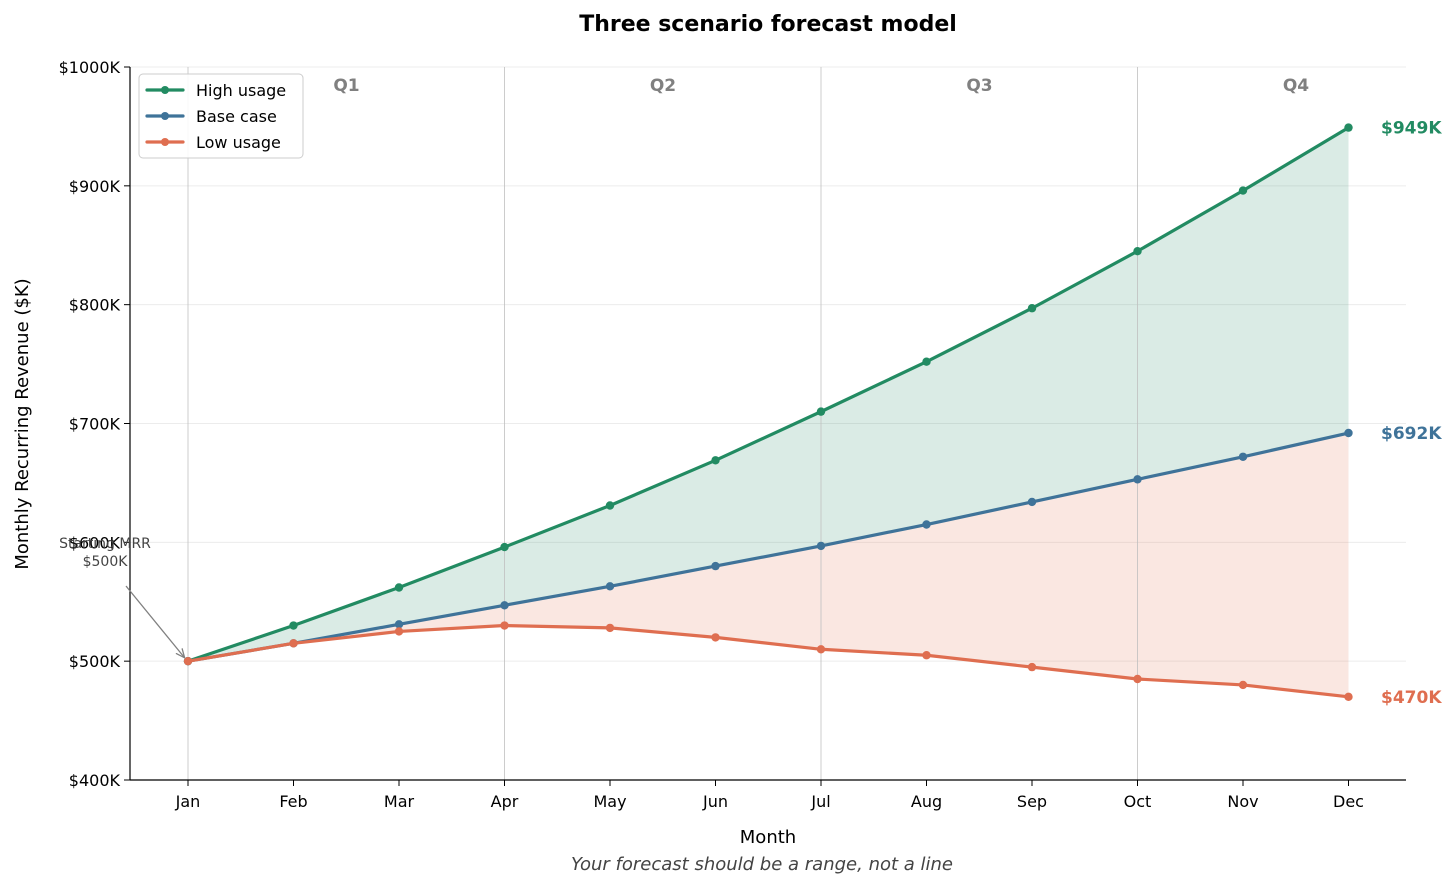  Describe the element at coordinates (95, 186) in the screenshot. I see `y-tick-label: $900K` at that location.